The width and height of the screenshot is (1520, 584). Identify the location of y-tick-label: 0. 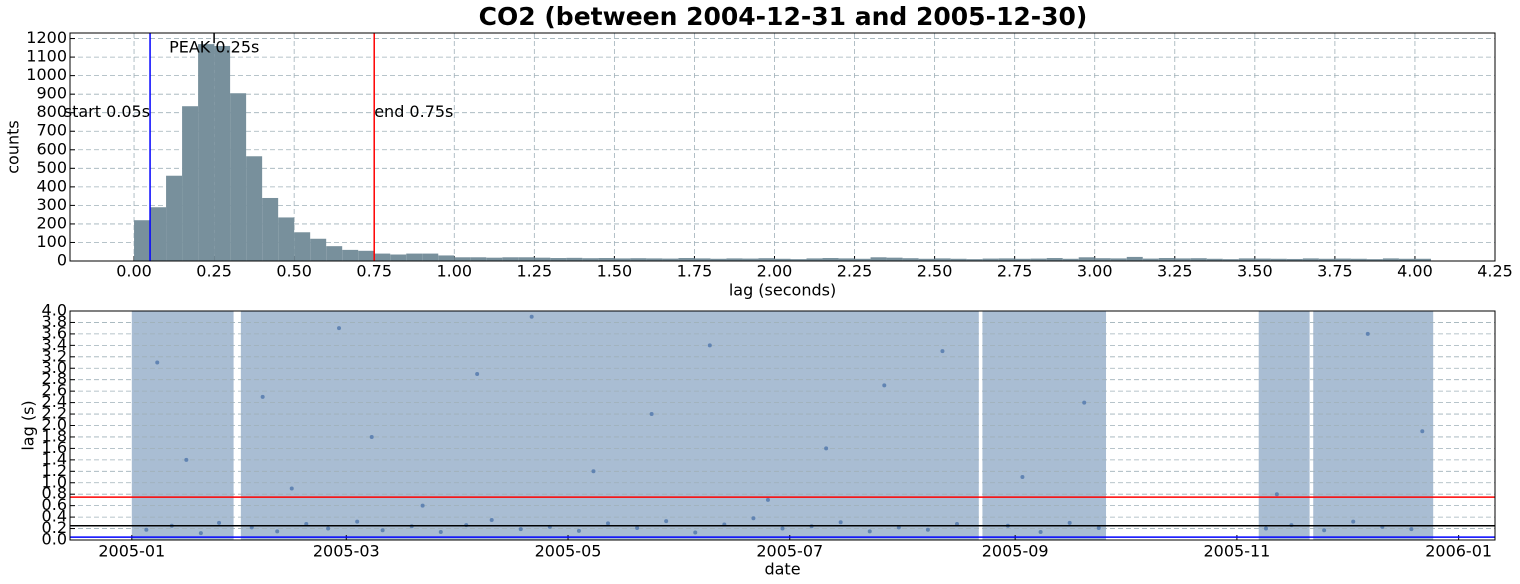
(62, 260).